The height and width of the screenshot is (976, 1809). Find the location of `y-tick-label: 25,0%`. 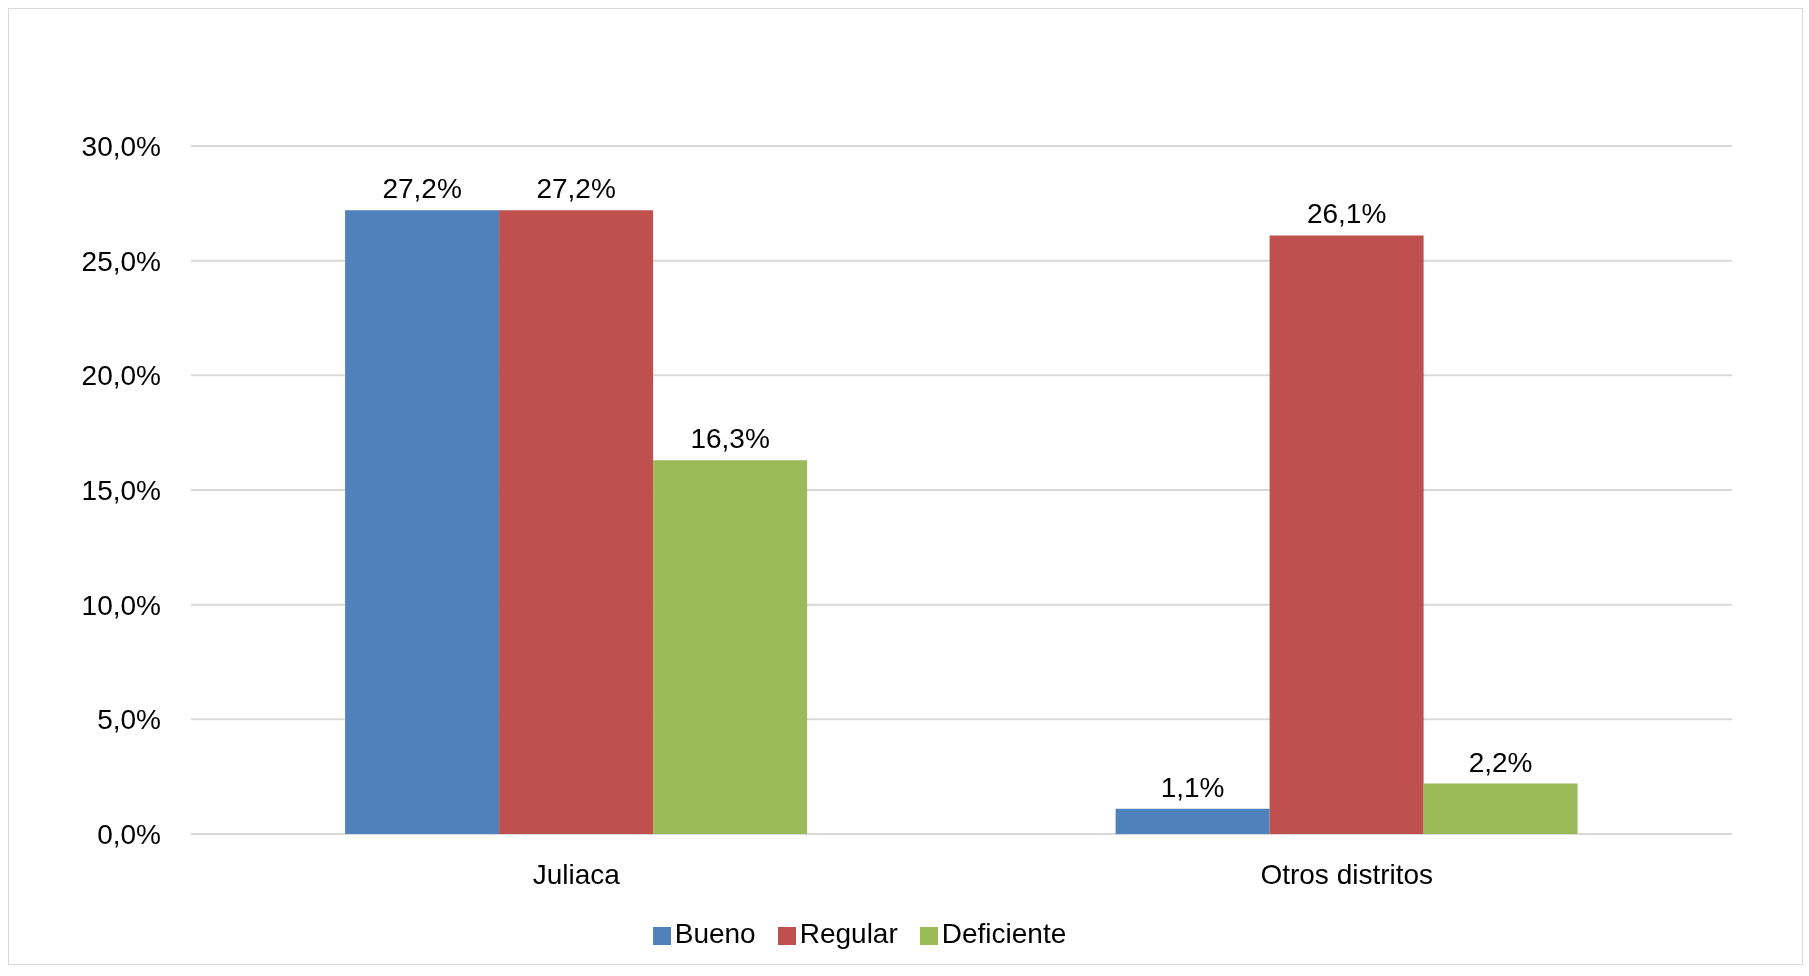

y-tick-label: 25,0% is located at coordinates (121, 261).